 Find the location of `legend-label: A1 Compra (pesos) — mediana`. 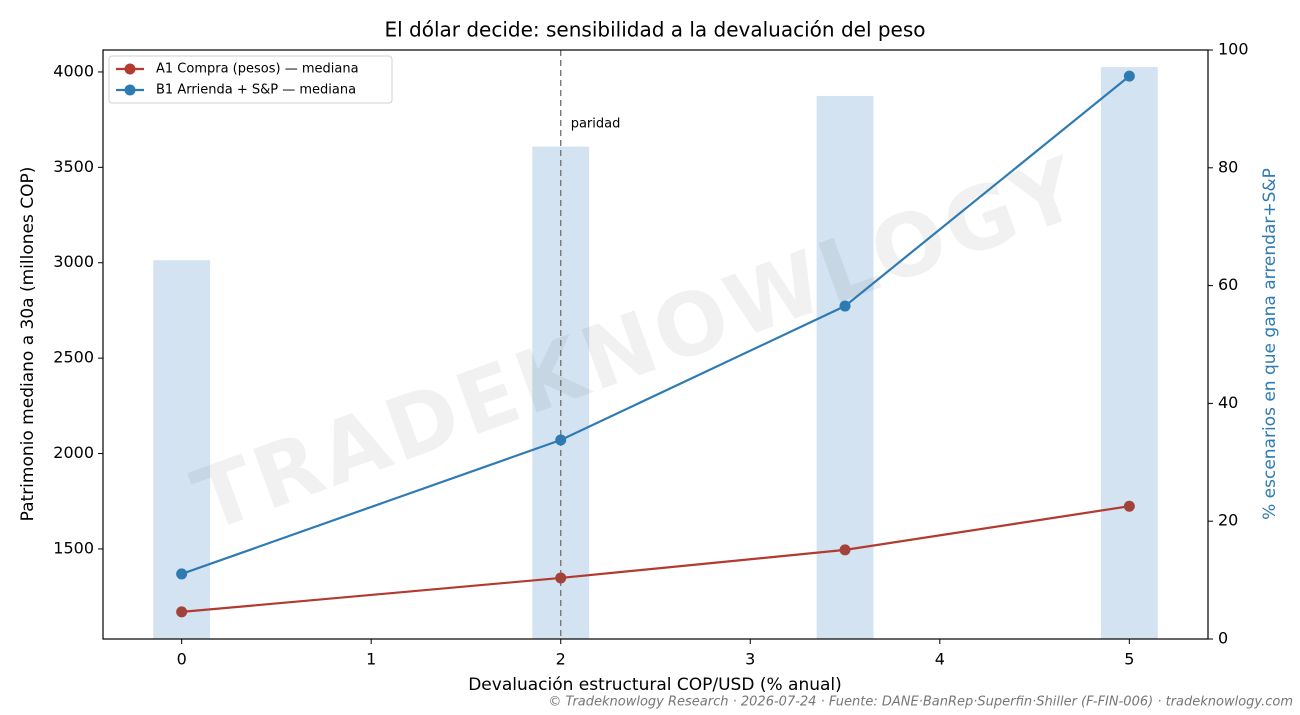

legend-label: A1 Compra (pesos) — mediana is located at coordinates (257, 69).